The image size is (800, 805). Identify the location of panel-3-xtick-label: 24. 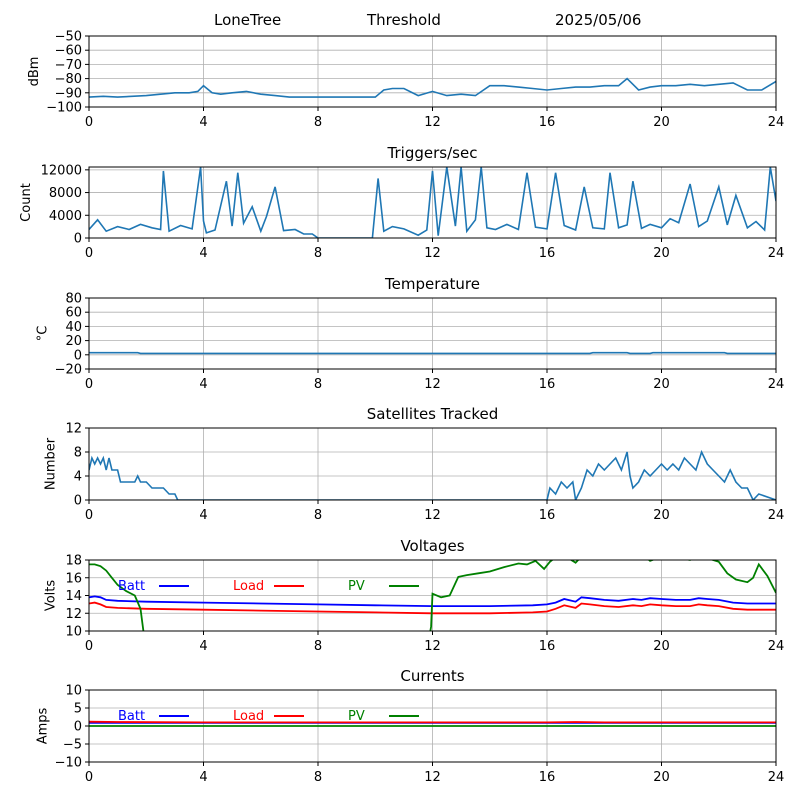
(776, 384).